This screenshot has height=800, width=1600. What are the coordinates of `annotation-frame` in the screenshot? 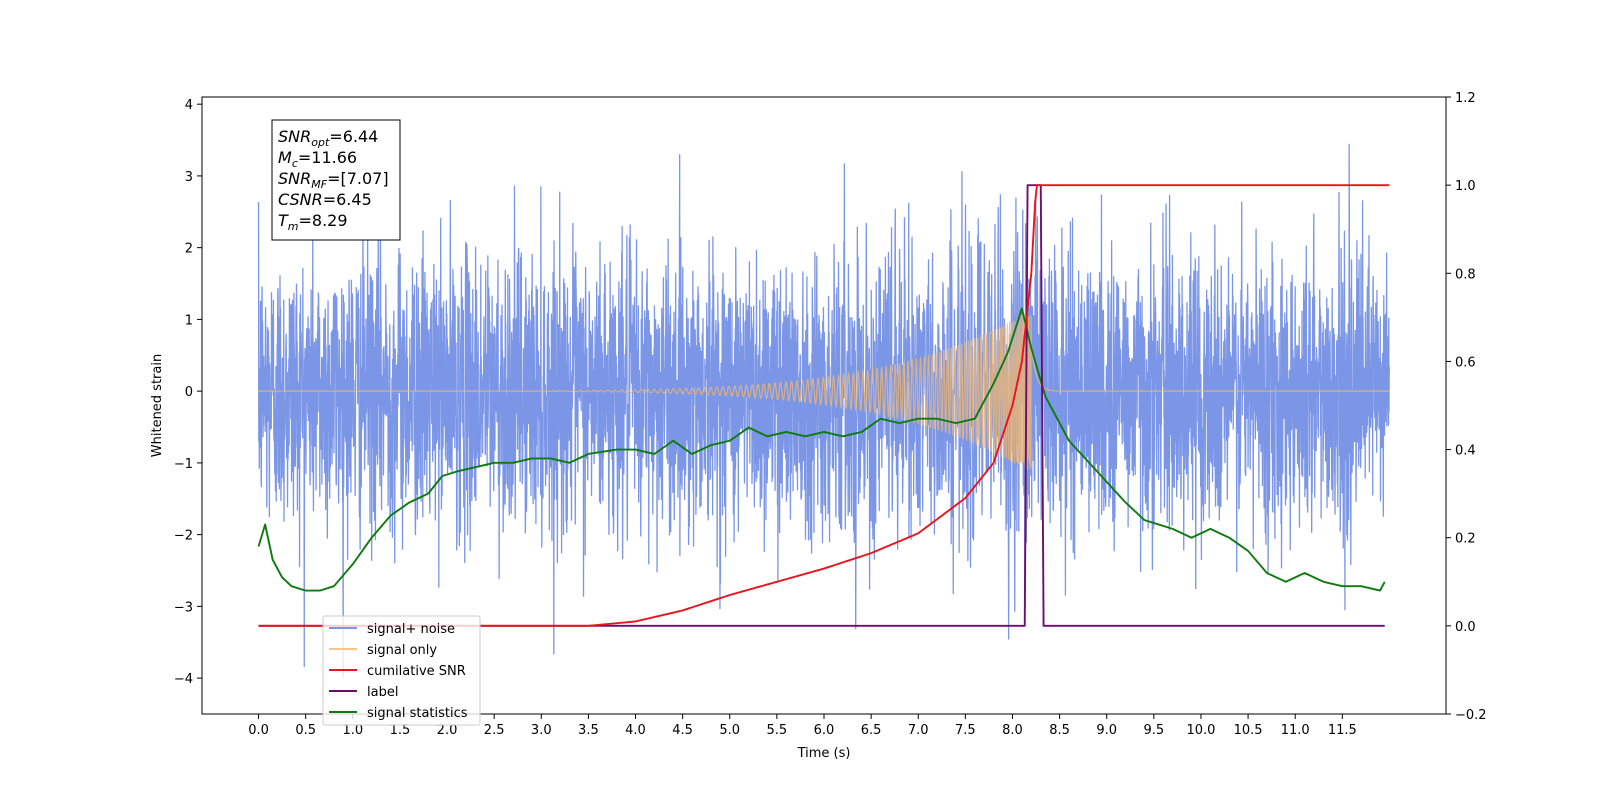 It's located at (336, 180).